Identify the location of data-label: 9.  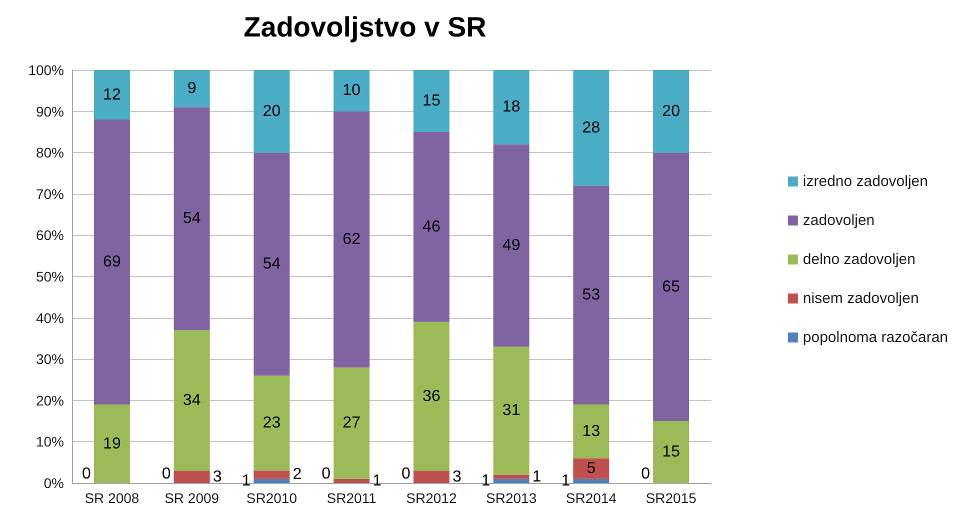
(191, 89).